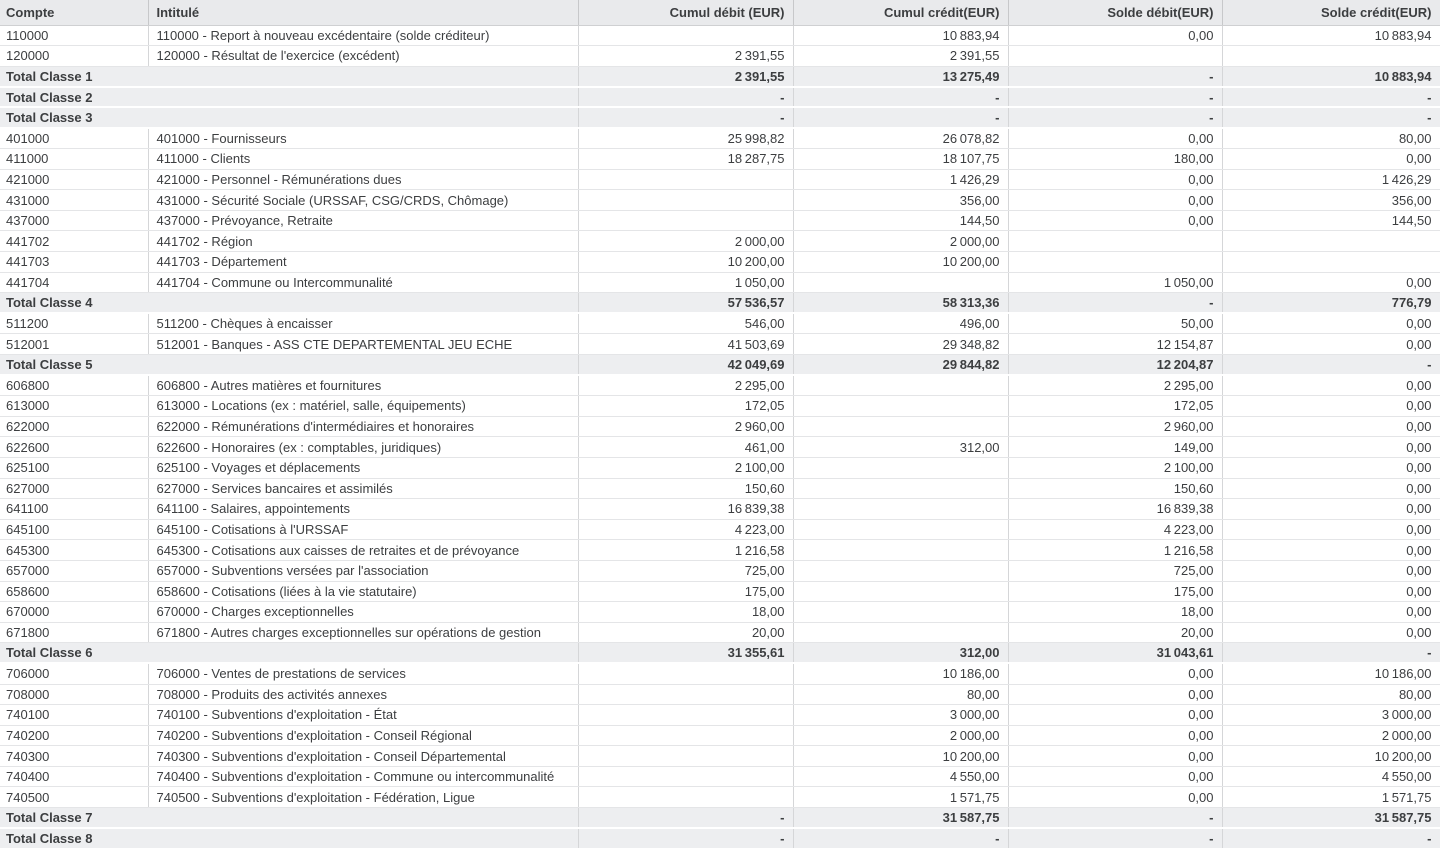  What do you see at coordinates (74, 571) in the screenshot?
I see `compte-cell: 657000` at bounding box center [74, 571].